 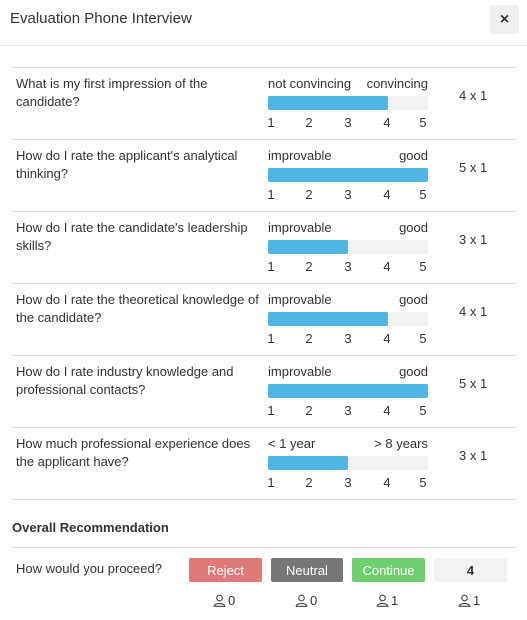 What do you see at coordinates (310, 83) in the screenshot?
I see `scale-low-label: not convincing` at bounding box center [310, 83].